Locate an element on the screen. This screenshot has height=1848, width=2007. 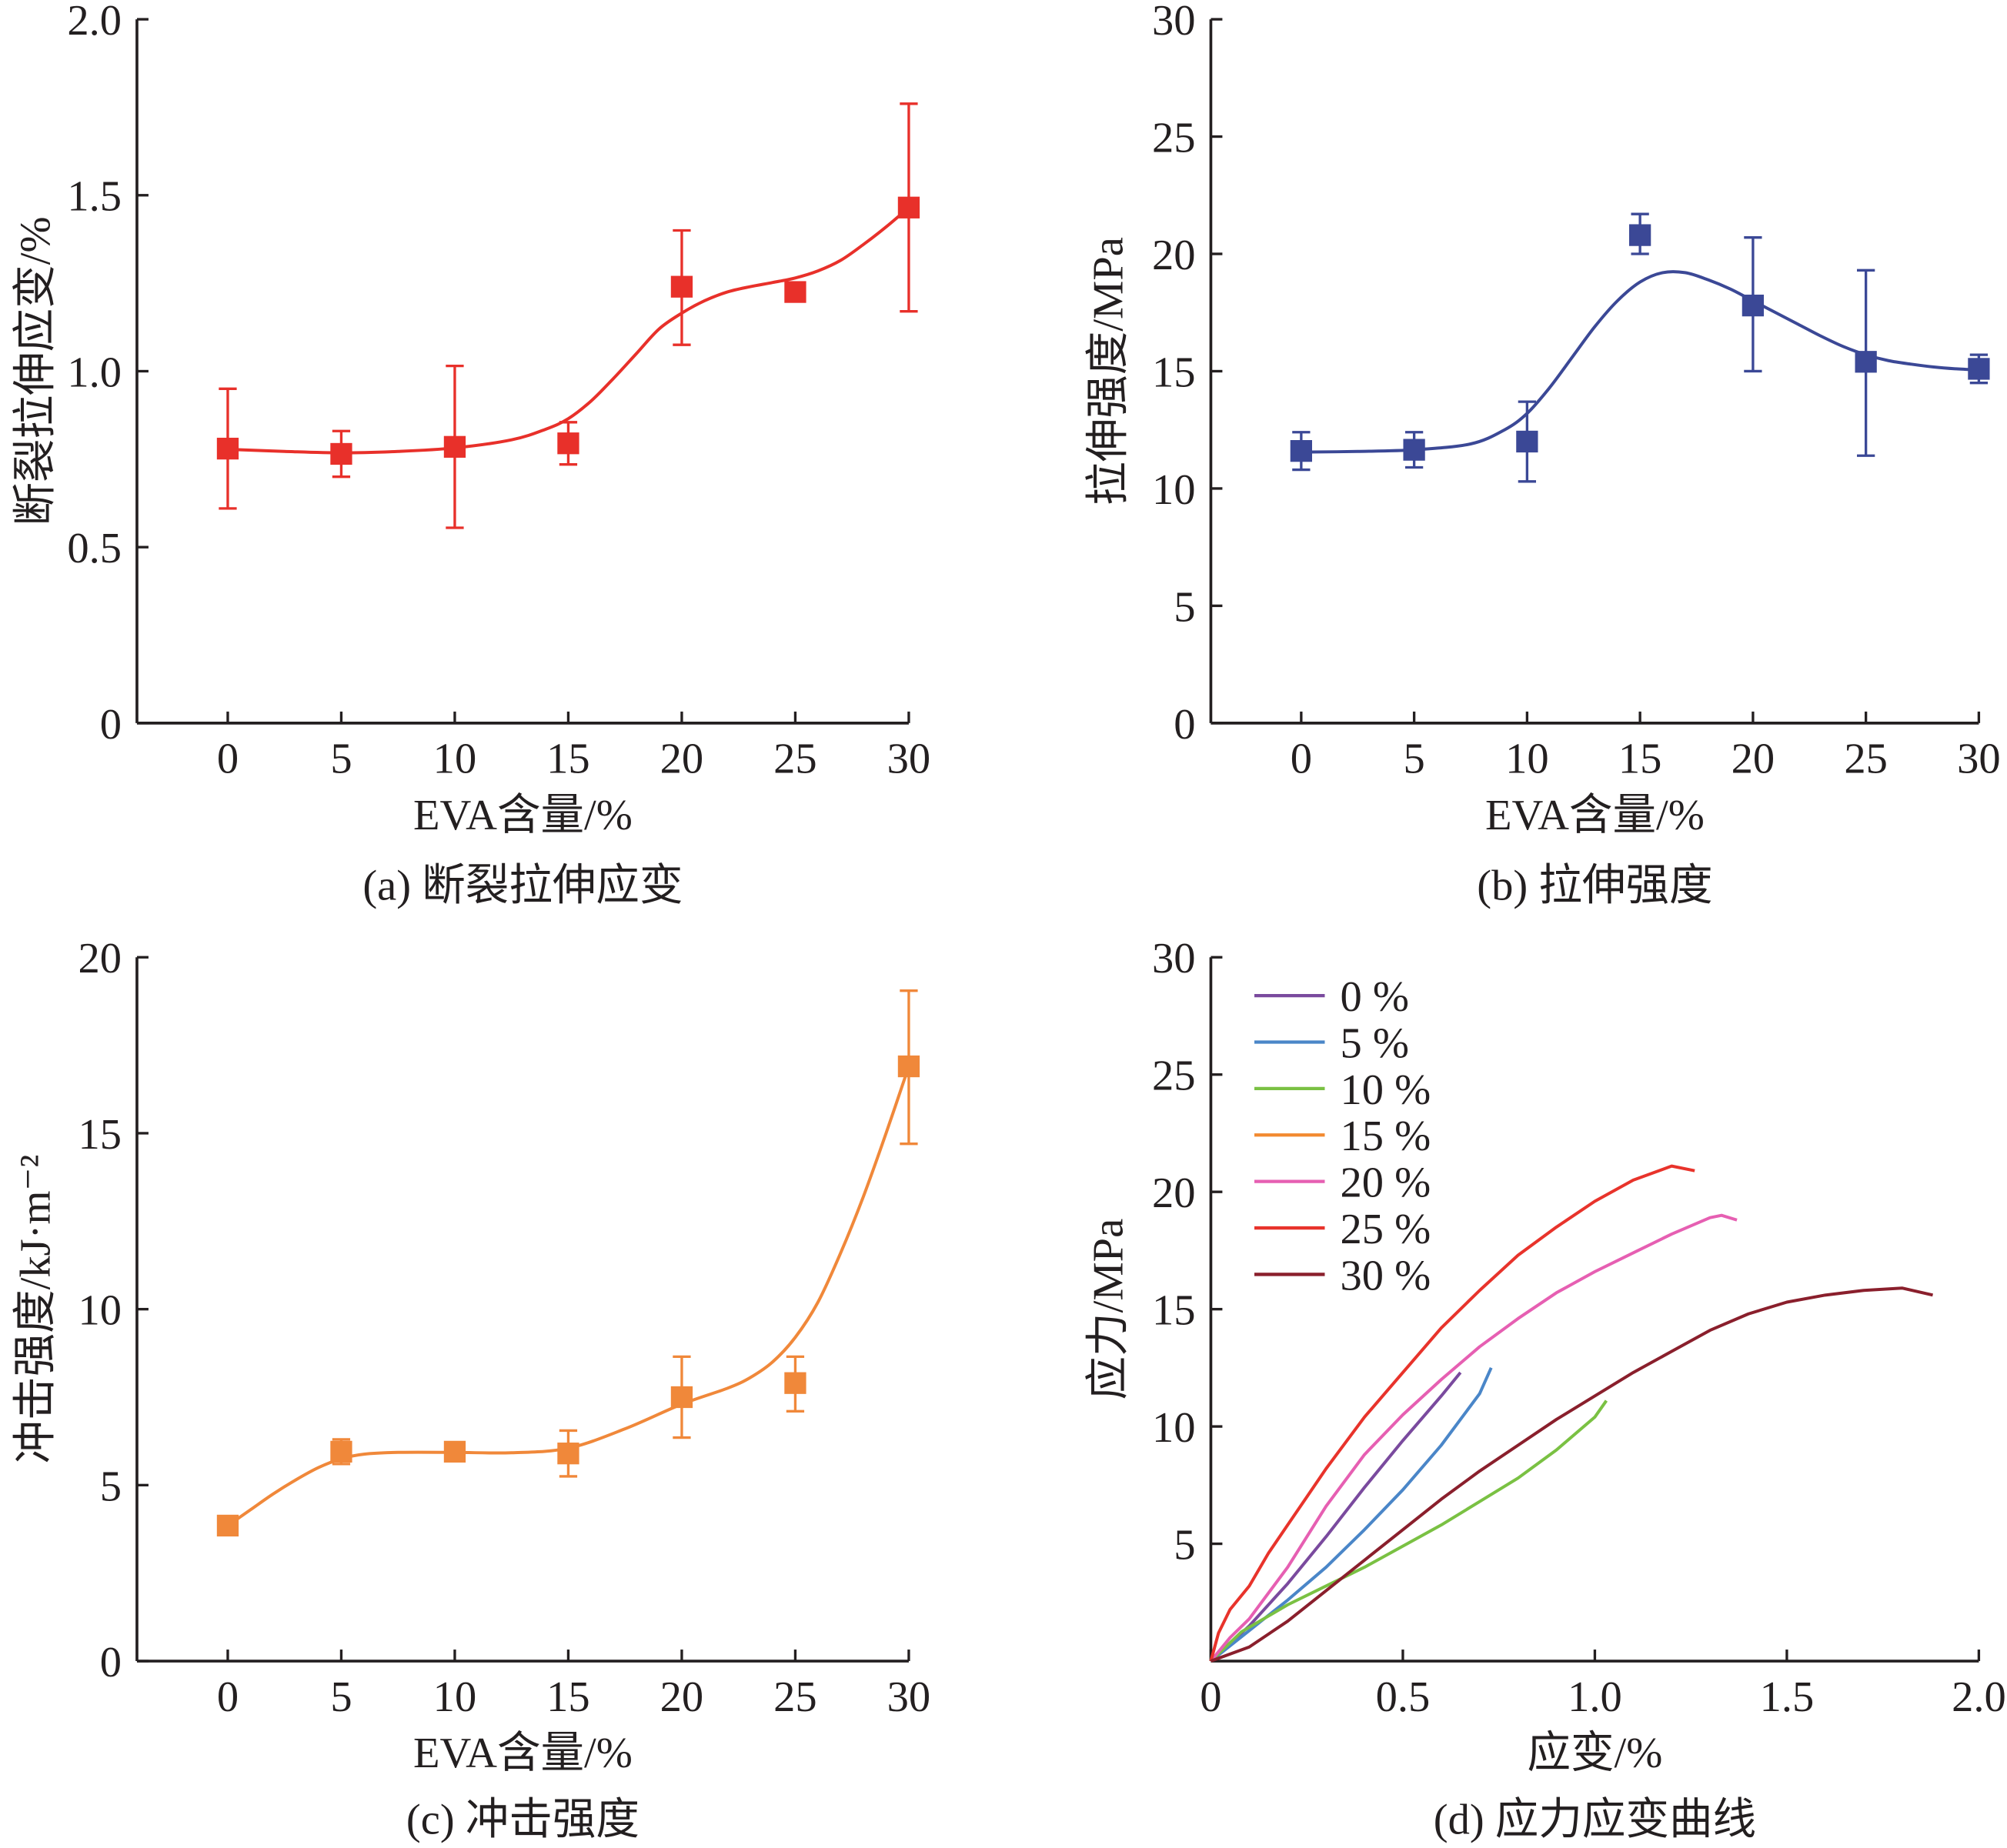
legend-item: 20 % is located at coordinates (1342, 1183).